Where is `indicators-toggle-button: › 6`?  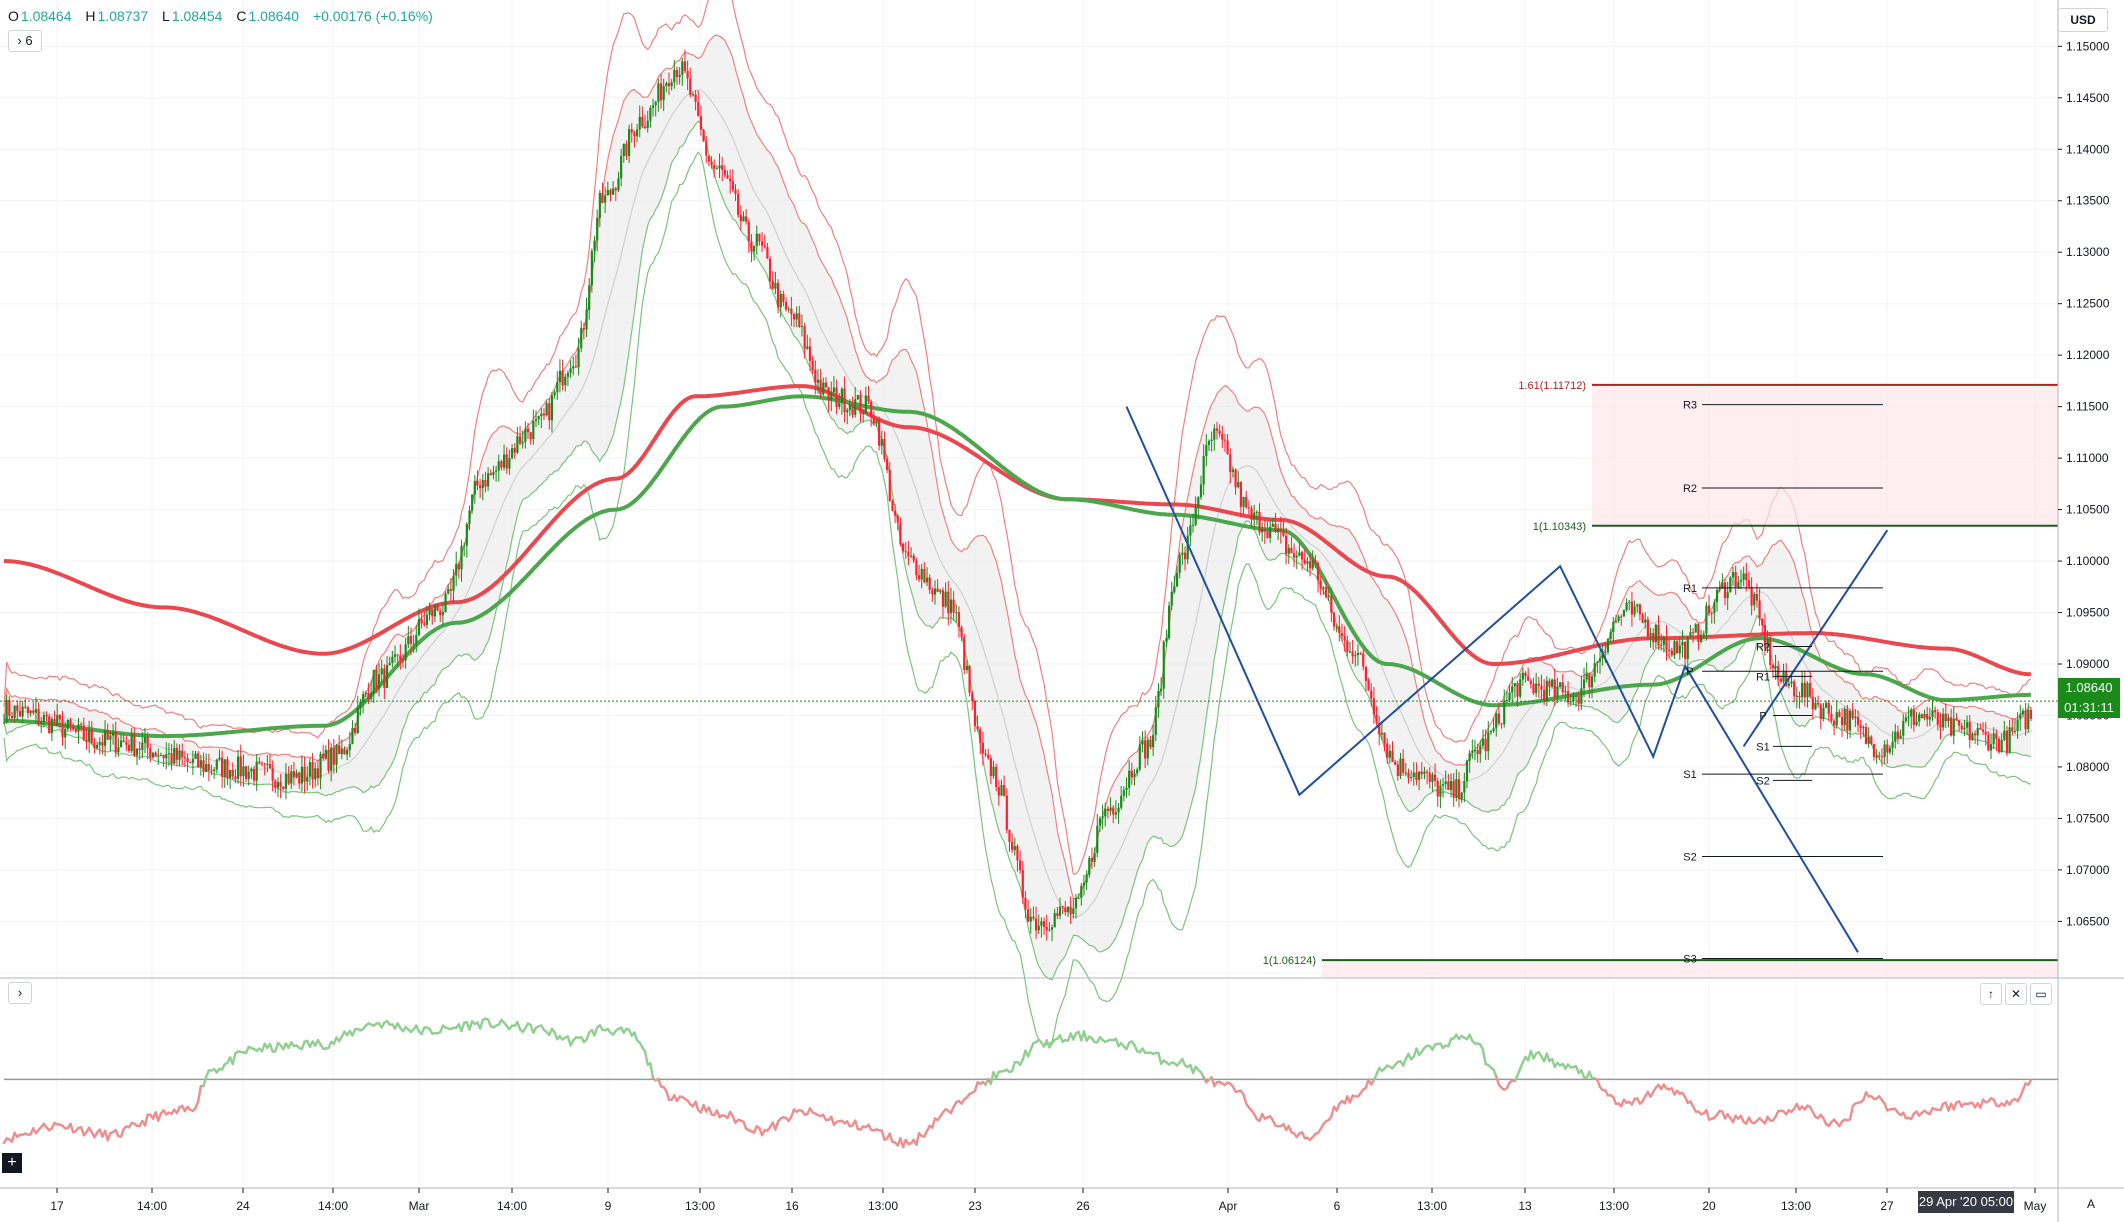
indicators-toggle-button: › 6 is located at coordinates (25, 41).